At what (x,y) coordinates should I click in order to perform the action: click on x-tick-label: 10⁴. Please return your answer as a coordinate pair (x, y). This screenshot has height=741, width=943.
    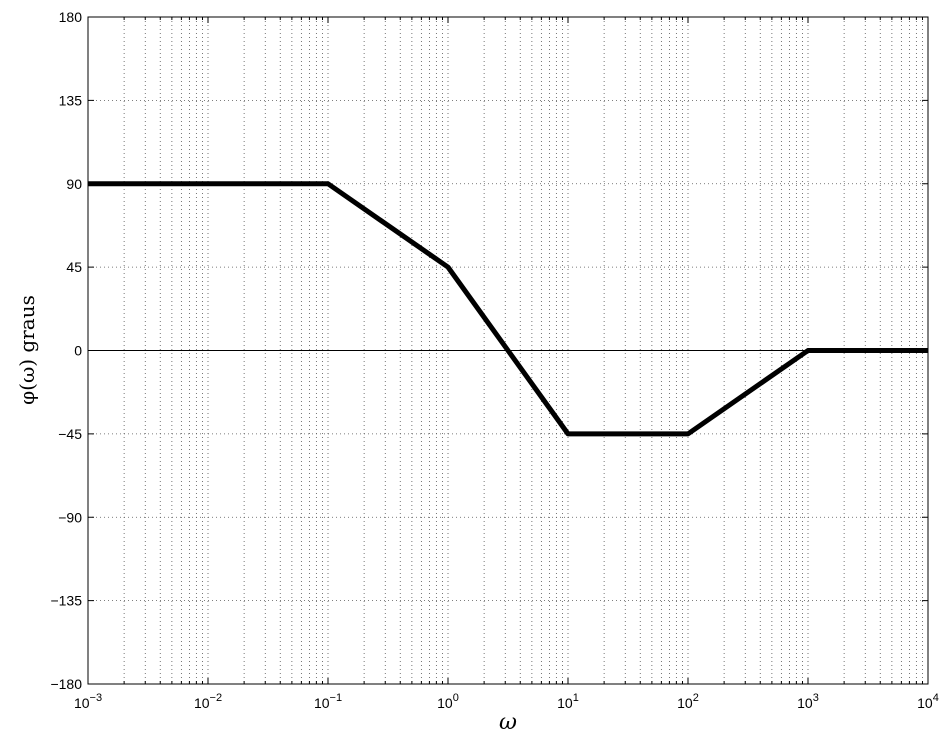
    Looking at the image, I should click on (928, 701).